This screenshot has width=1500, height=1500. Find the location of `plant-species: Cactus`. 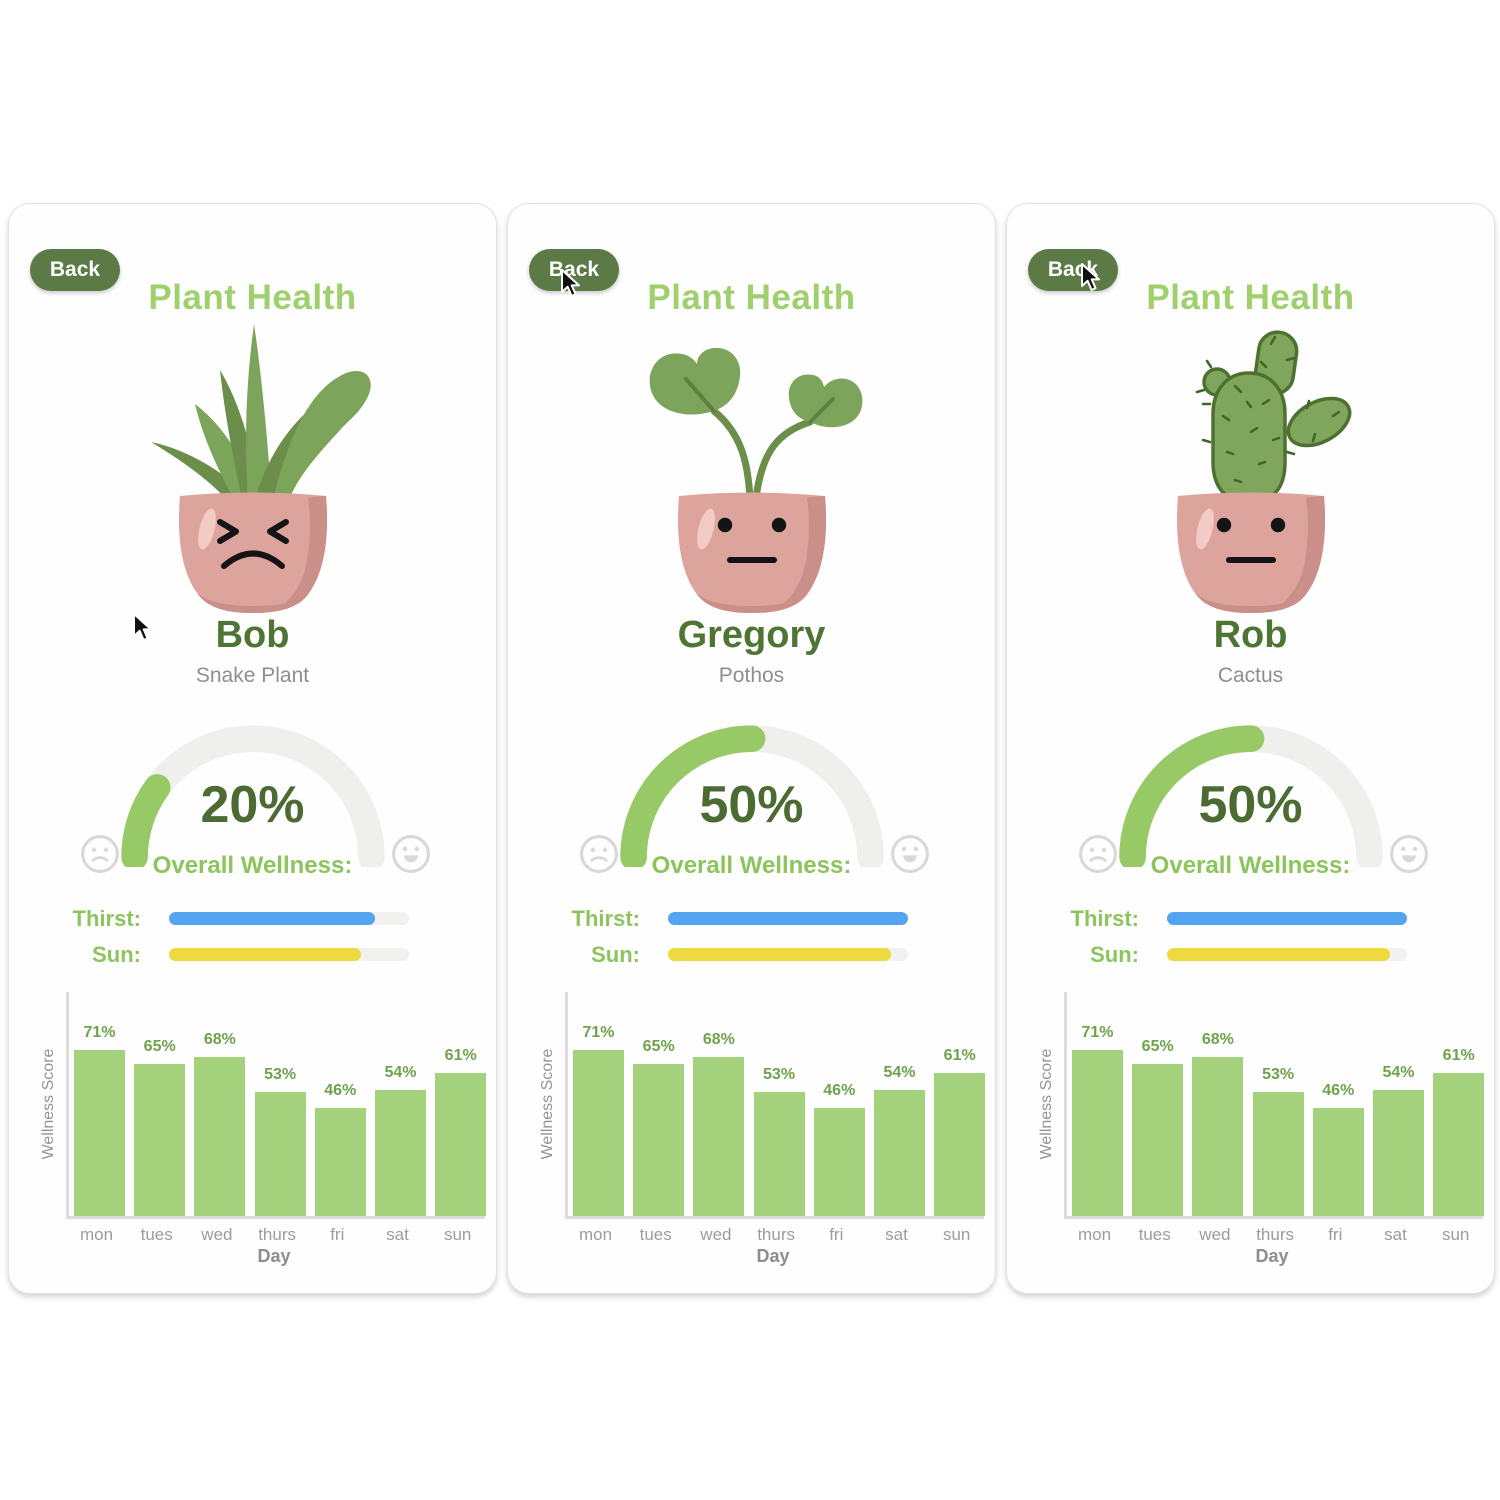

plant-species: Cactus is located at coordinates (1250, 675).